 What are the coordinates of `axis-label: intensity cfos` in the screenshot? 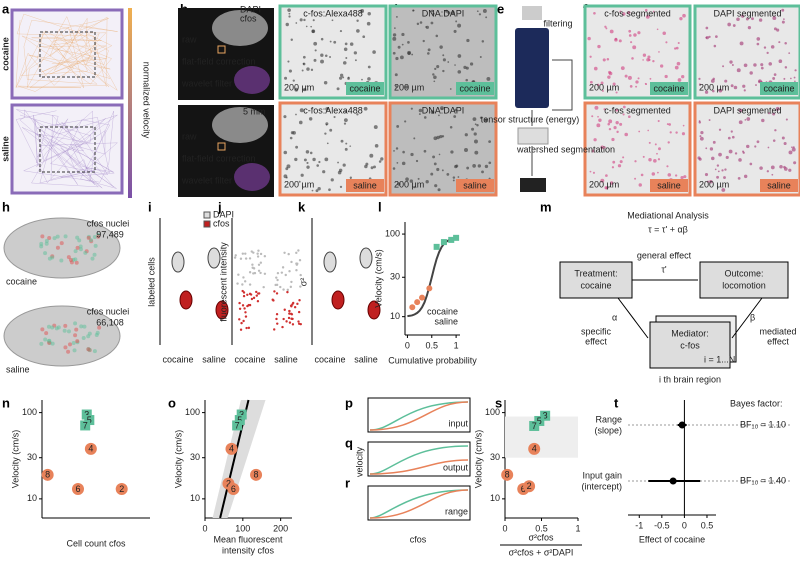 It's located at (248, 550).